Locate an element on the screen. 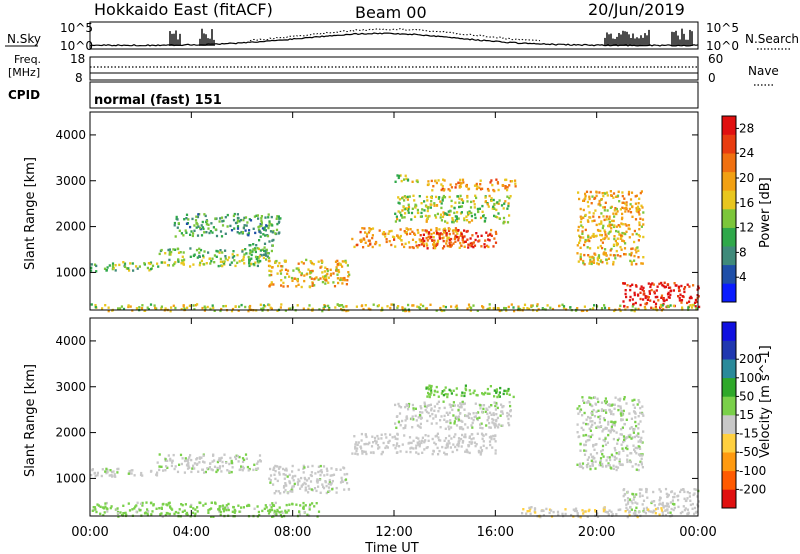 Image resolution: width=800 pixels, height=554 pixels. x-tick-label: 04:00 is located at coordinates (191, 532).